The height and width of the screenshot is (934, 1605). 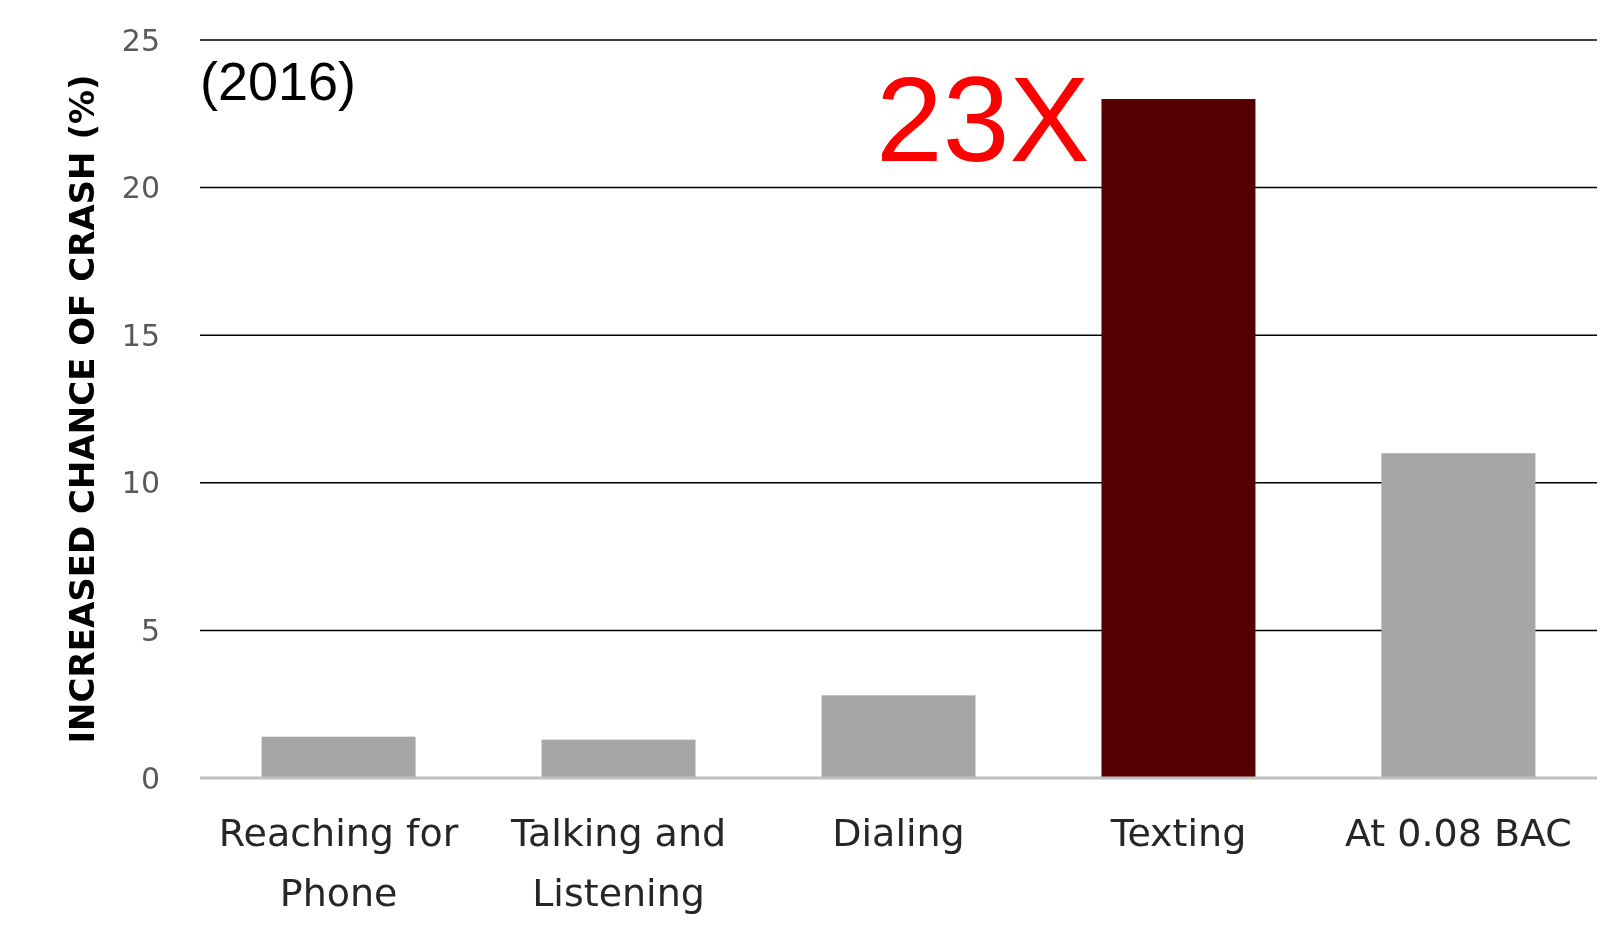 I want to click on annotation: 23X, so click(x=982, y=119).